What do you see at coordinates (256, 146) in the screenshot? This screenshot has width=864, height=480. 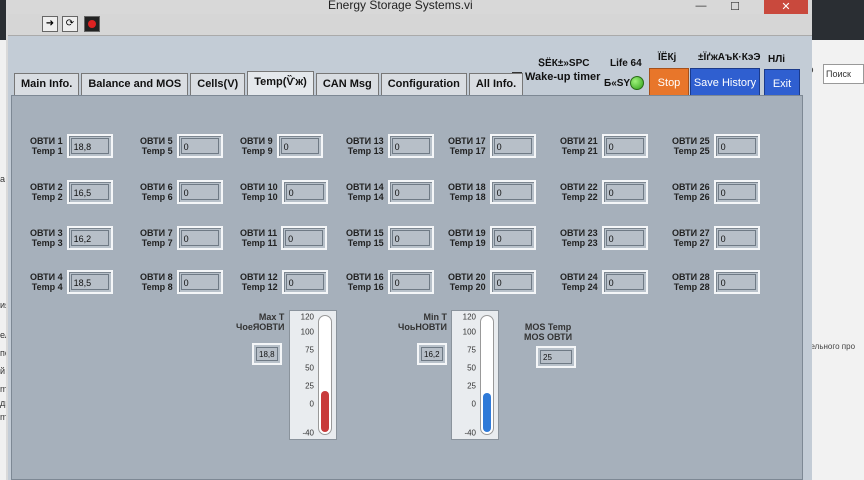 I see `temp-label: ОВТИ 9 Temp 9` at bounding box center [256, 146].